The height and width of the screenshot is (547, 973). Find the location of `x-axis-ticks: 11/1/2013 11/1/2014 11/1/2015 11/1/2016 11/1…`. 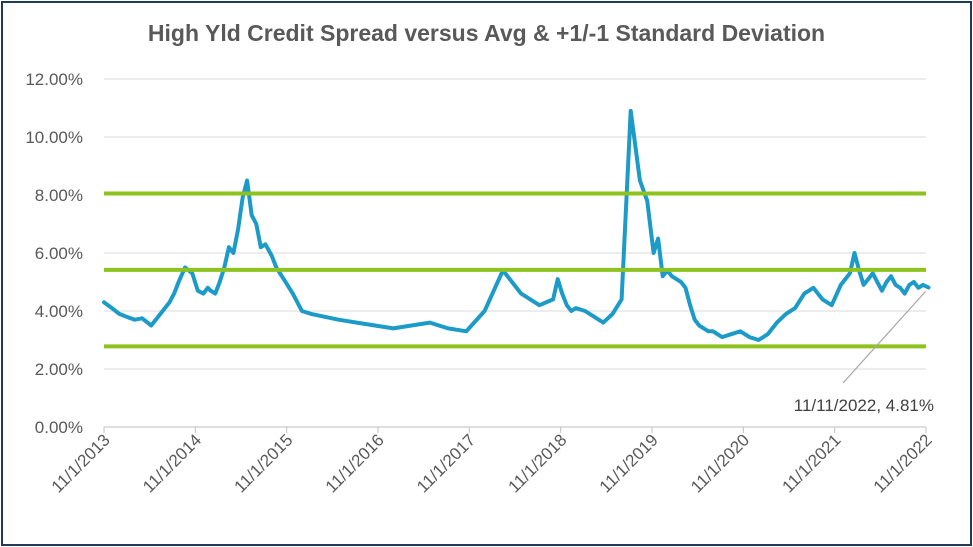

x-axis-ticks: 11/1/2013 11/1/2014 11/1/2015 11/1/2016 11/1… is located at coordinates (492, 463).